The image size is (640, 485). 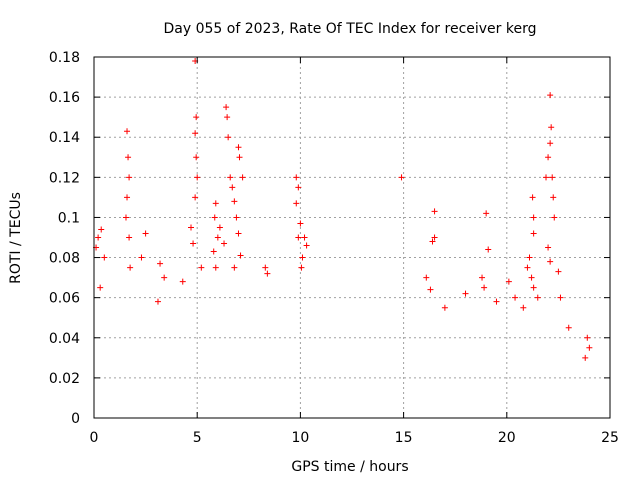 I want to click on y-tick-label: 0.08, so click(x=64, y=259).